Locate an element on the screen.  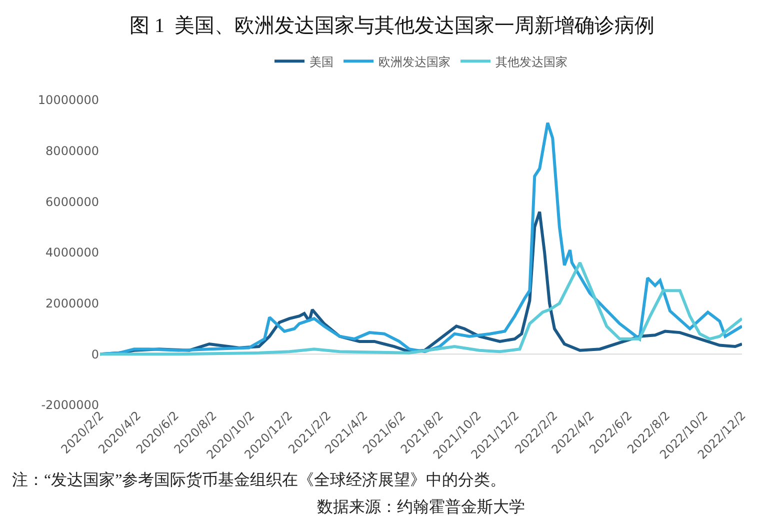
y-tick-label: 10000000 is located at coordinates (68, 100).